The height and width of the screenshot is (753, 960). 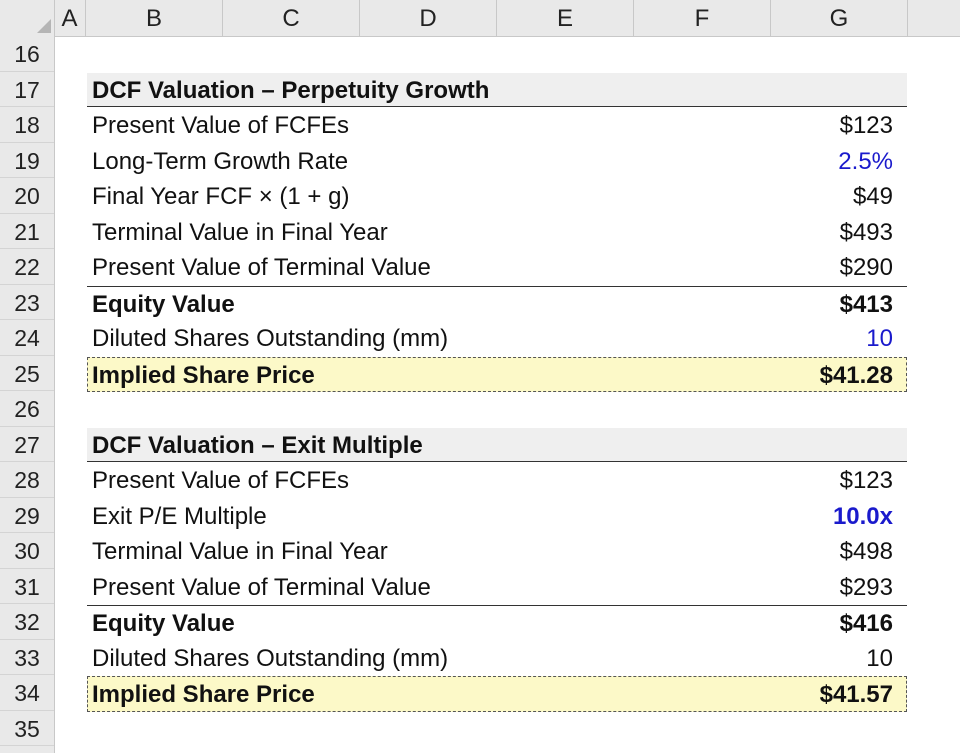 I want to click on row-header: 18, so click(x=27, y=125).